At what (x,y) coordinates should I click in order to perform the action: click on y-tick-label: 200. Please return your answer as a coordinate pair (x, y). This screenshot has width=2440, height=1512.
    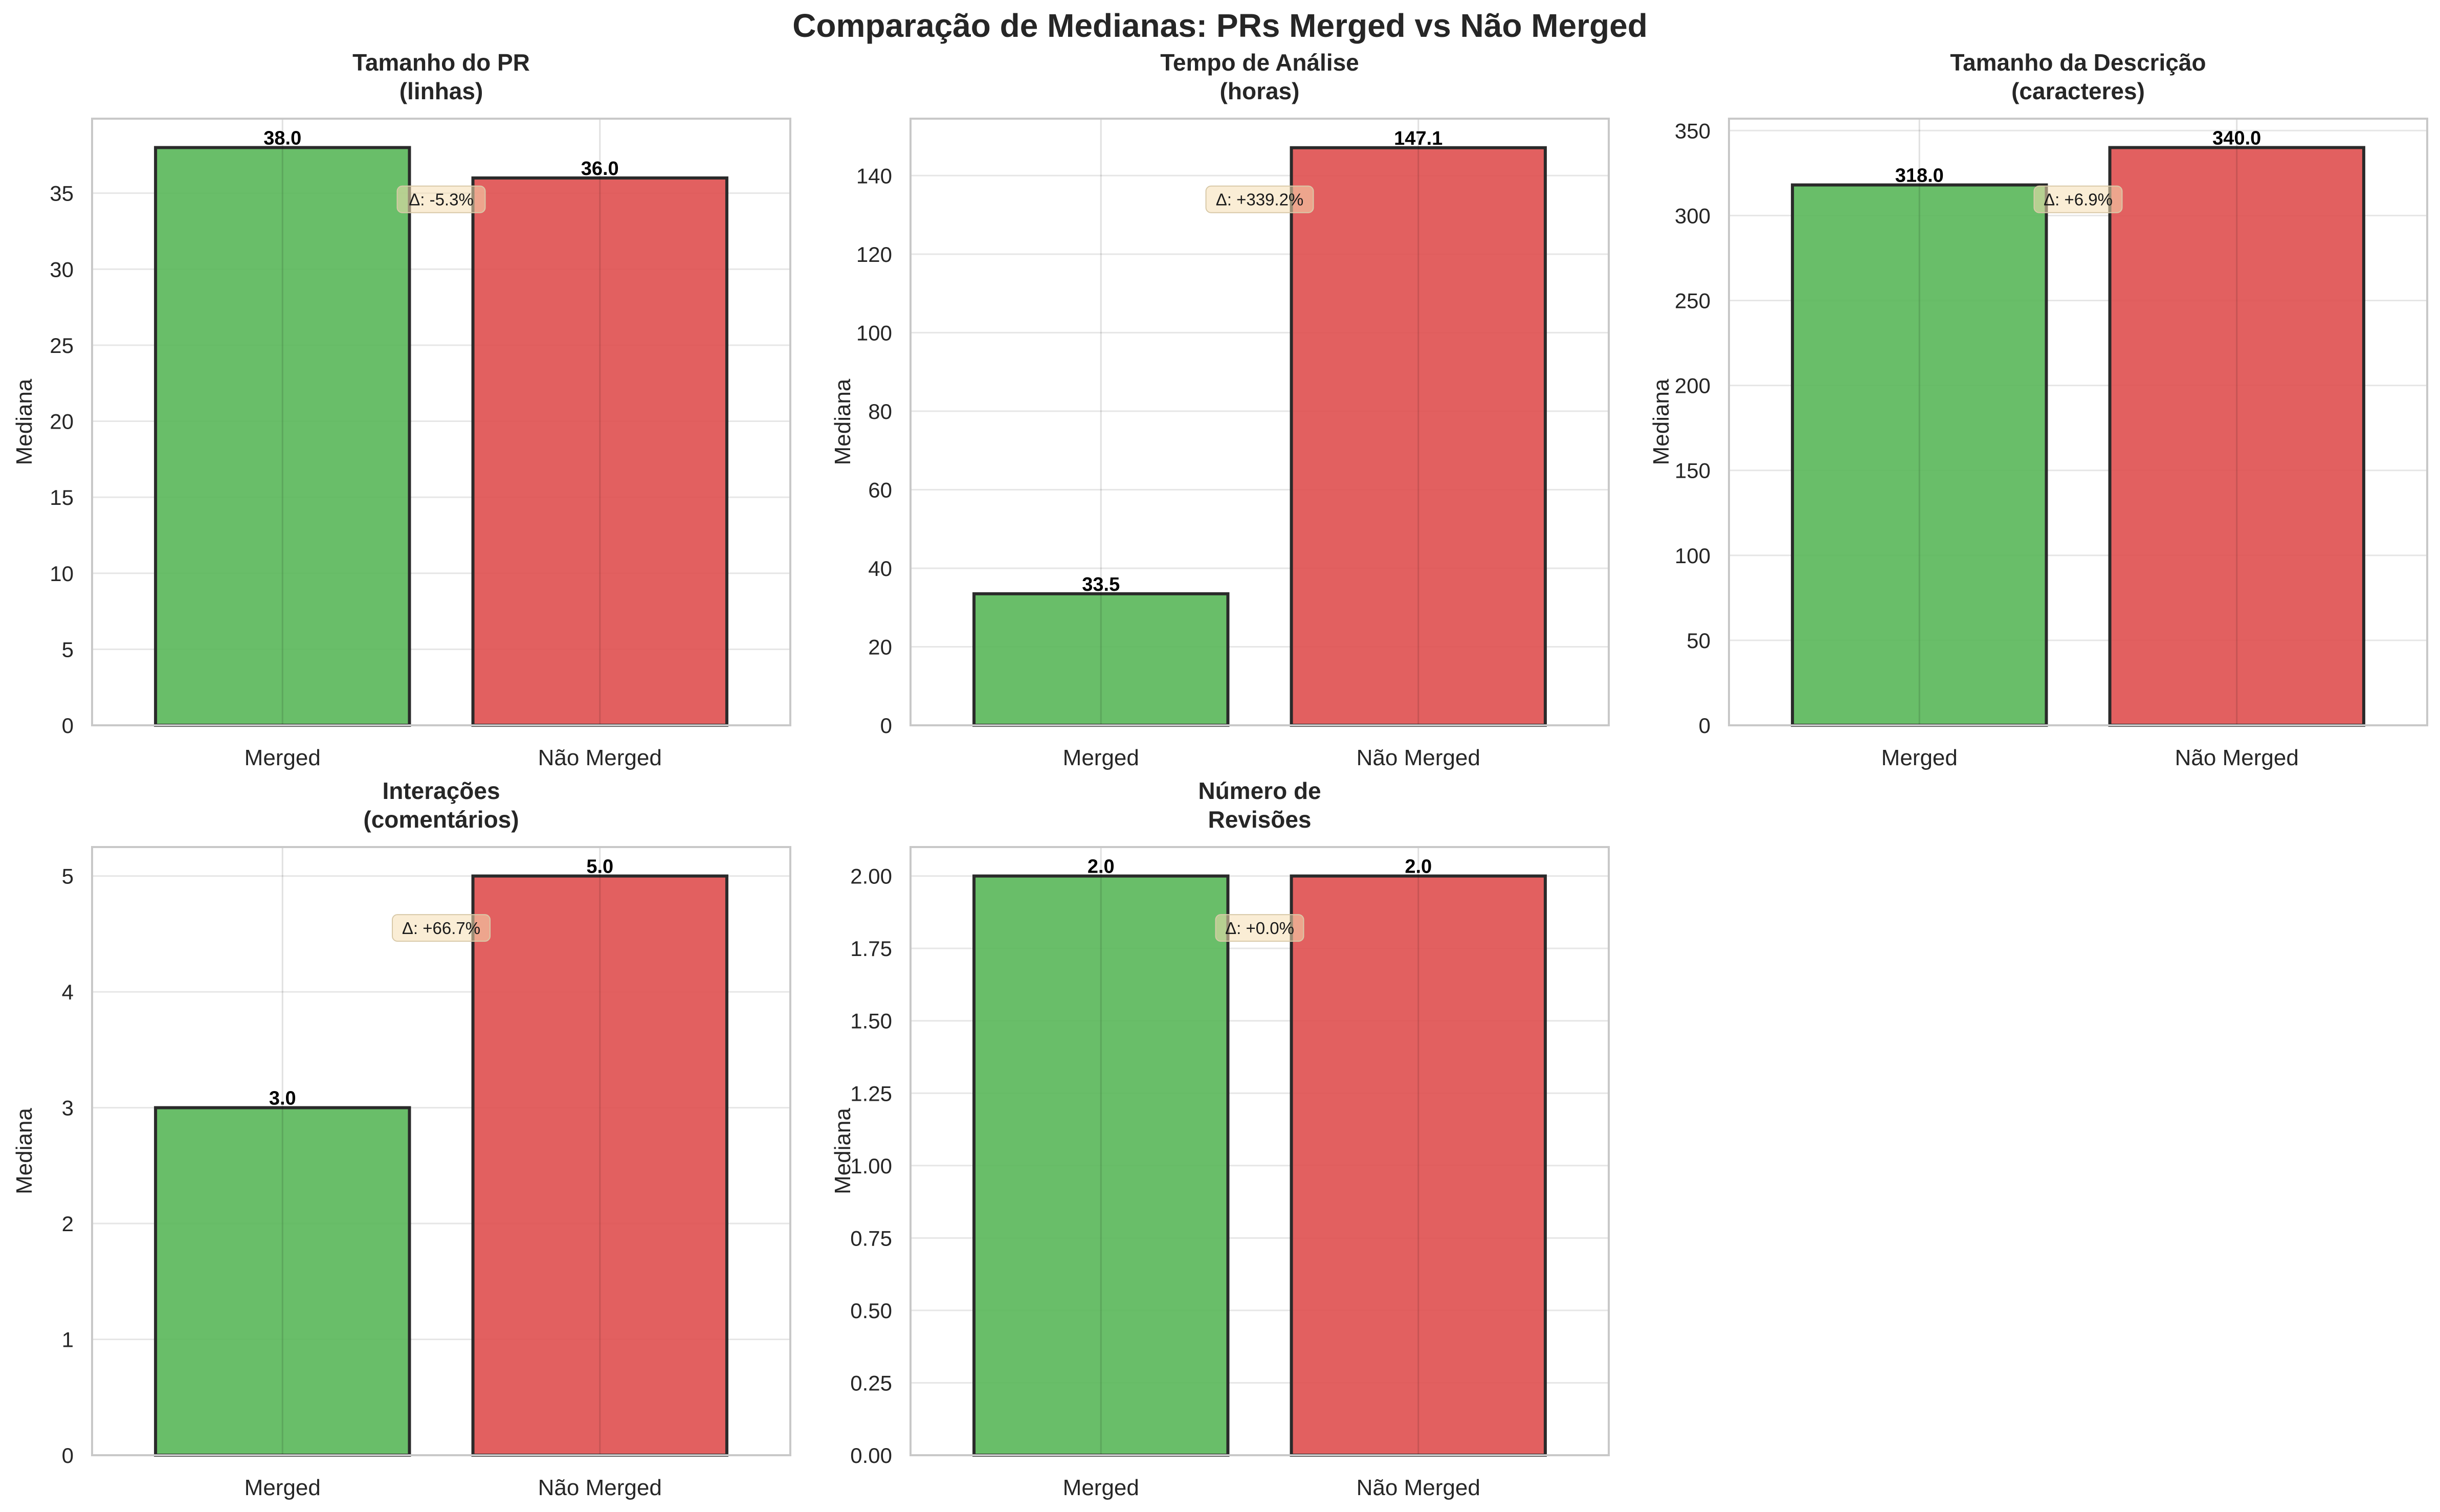
    Looking at the image, I should click on (1693, 386).